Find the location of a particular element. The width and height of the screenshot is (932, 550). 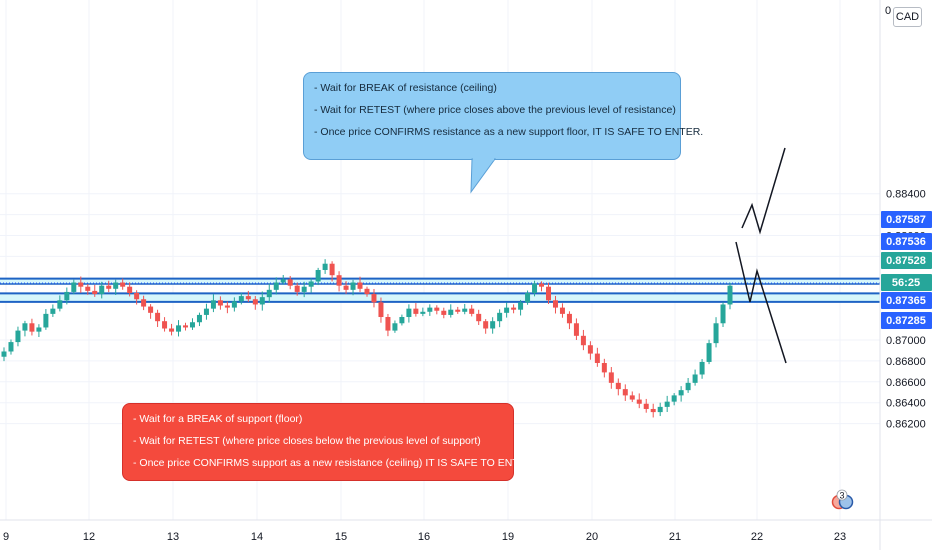

time-tick-label: 13 is located at coordinates (173, 537).